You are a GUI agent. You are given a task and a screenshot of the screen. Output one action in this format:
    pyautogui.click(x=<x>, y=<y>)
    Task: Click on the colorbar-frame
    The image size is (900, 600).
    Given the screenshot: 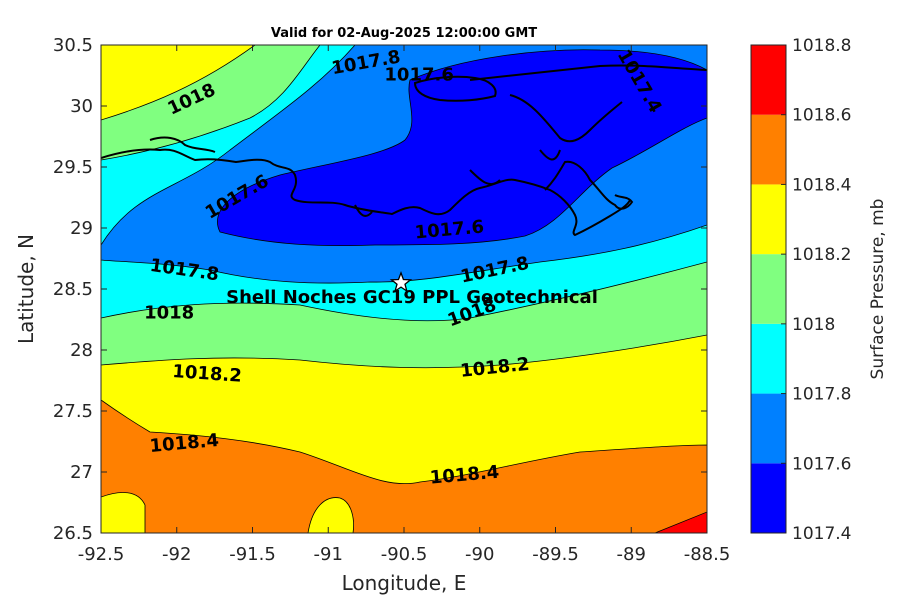 What is the action you would take?
    pyautogui.click(x=768, y=289)
    